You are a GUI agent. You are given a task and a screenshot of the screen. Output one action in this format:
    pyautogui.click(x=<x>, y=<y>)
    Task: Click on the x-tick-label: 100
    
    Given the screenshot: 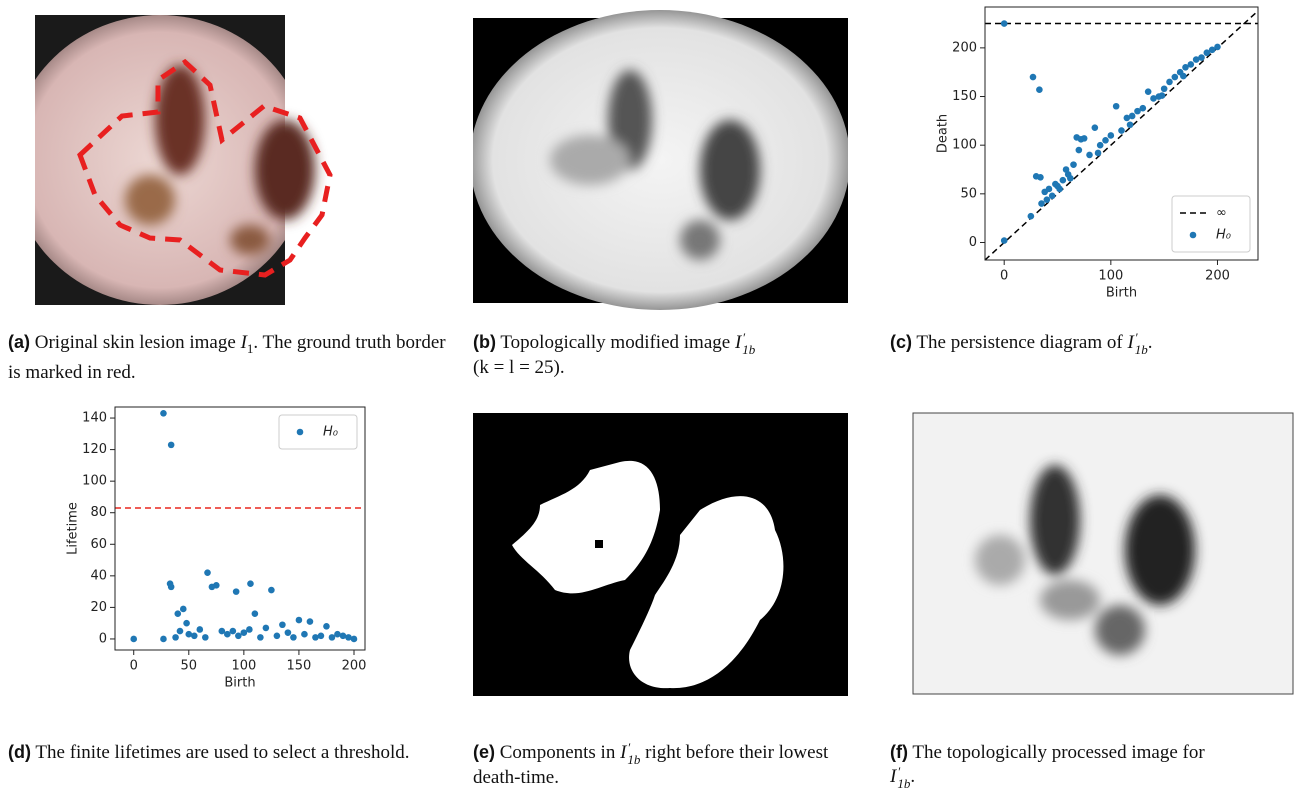 What is the action you would take?
    pyautogui.click(x=243, y=666)
    